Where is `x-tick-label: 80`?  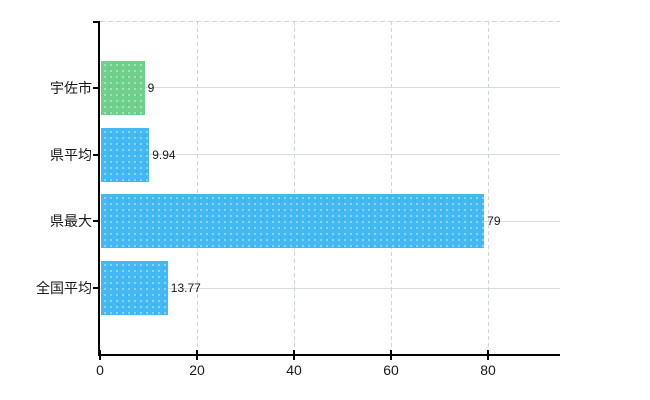
x-tick-label: 80 is located at coordinates (488, 370).